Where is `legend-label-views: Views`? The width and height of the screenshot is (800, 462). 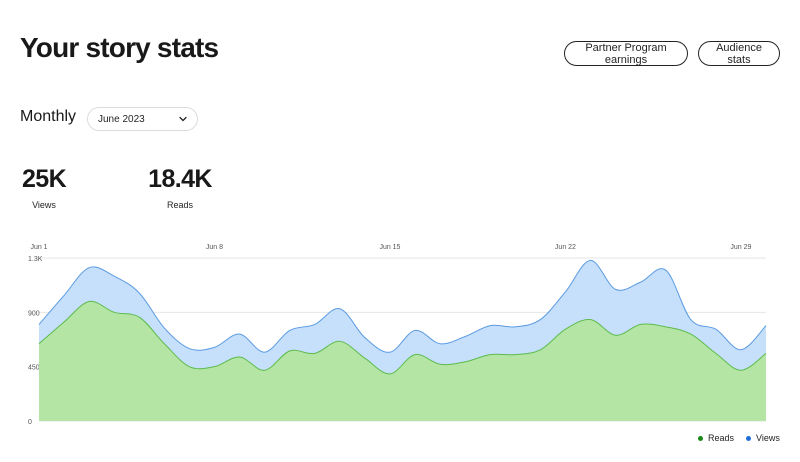 legend-label-views: Views is located at coordinates (768, 438).